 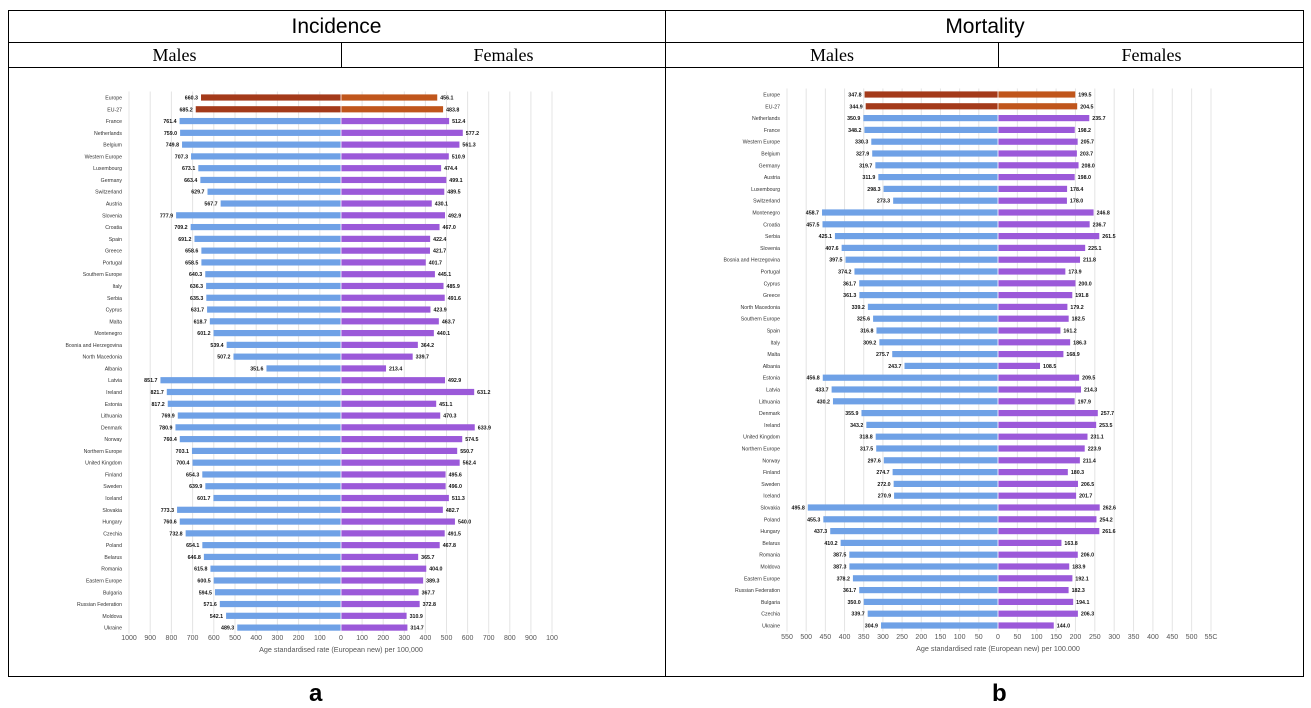 What do you see at coordinates (1076, 308) in the screenshot?
I see `data-label-female-north-macedonia: 179.2` at bounding box center [1076, 308].